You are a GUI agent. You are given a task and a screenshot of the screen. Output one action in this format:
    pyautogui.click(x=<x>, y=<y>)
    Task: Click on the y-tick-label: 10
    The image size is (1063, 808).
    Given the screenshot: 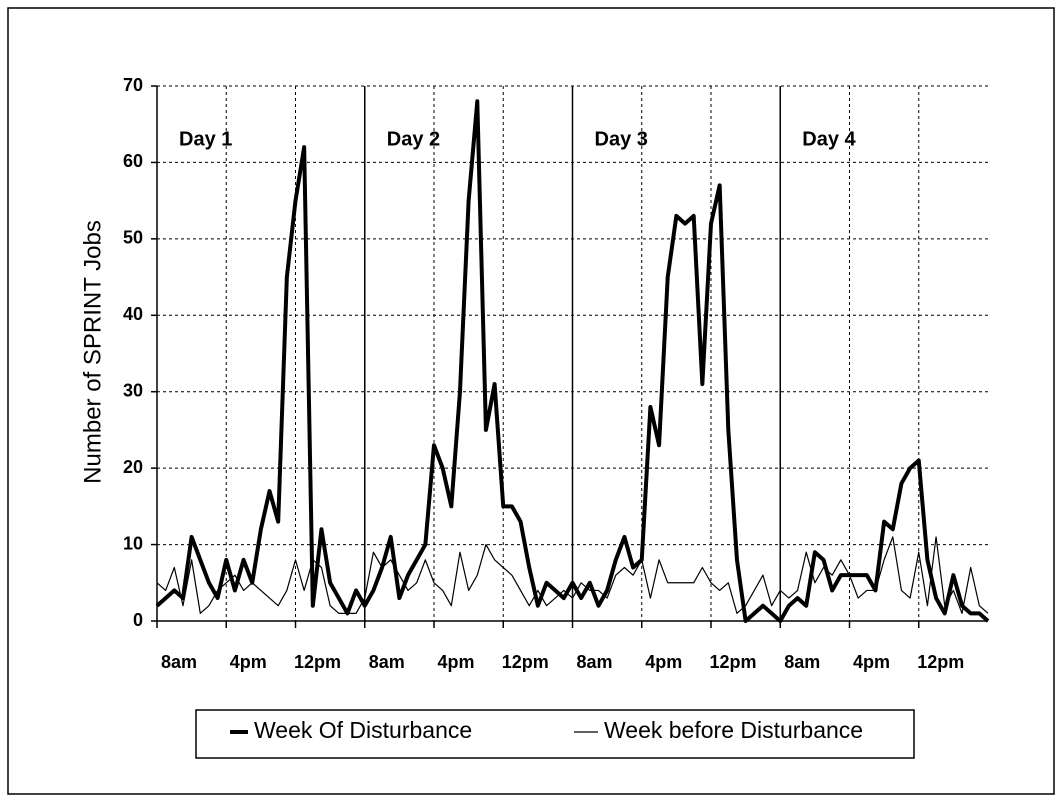 What is the action you would take?
    pyautogui.click(x=133, y=543)
    